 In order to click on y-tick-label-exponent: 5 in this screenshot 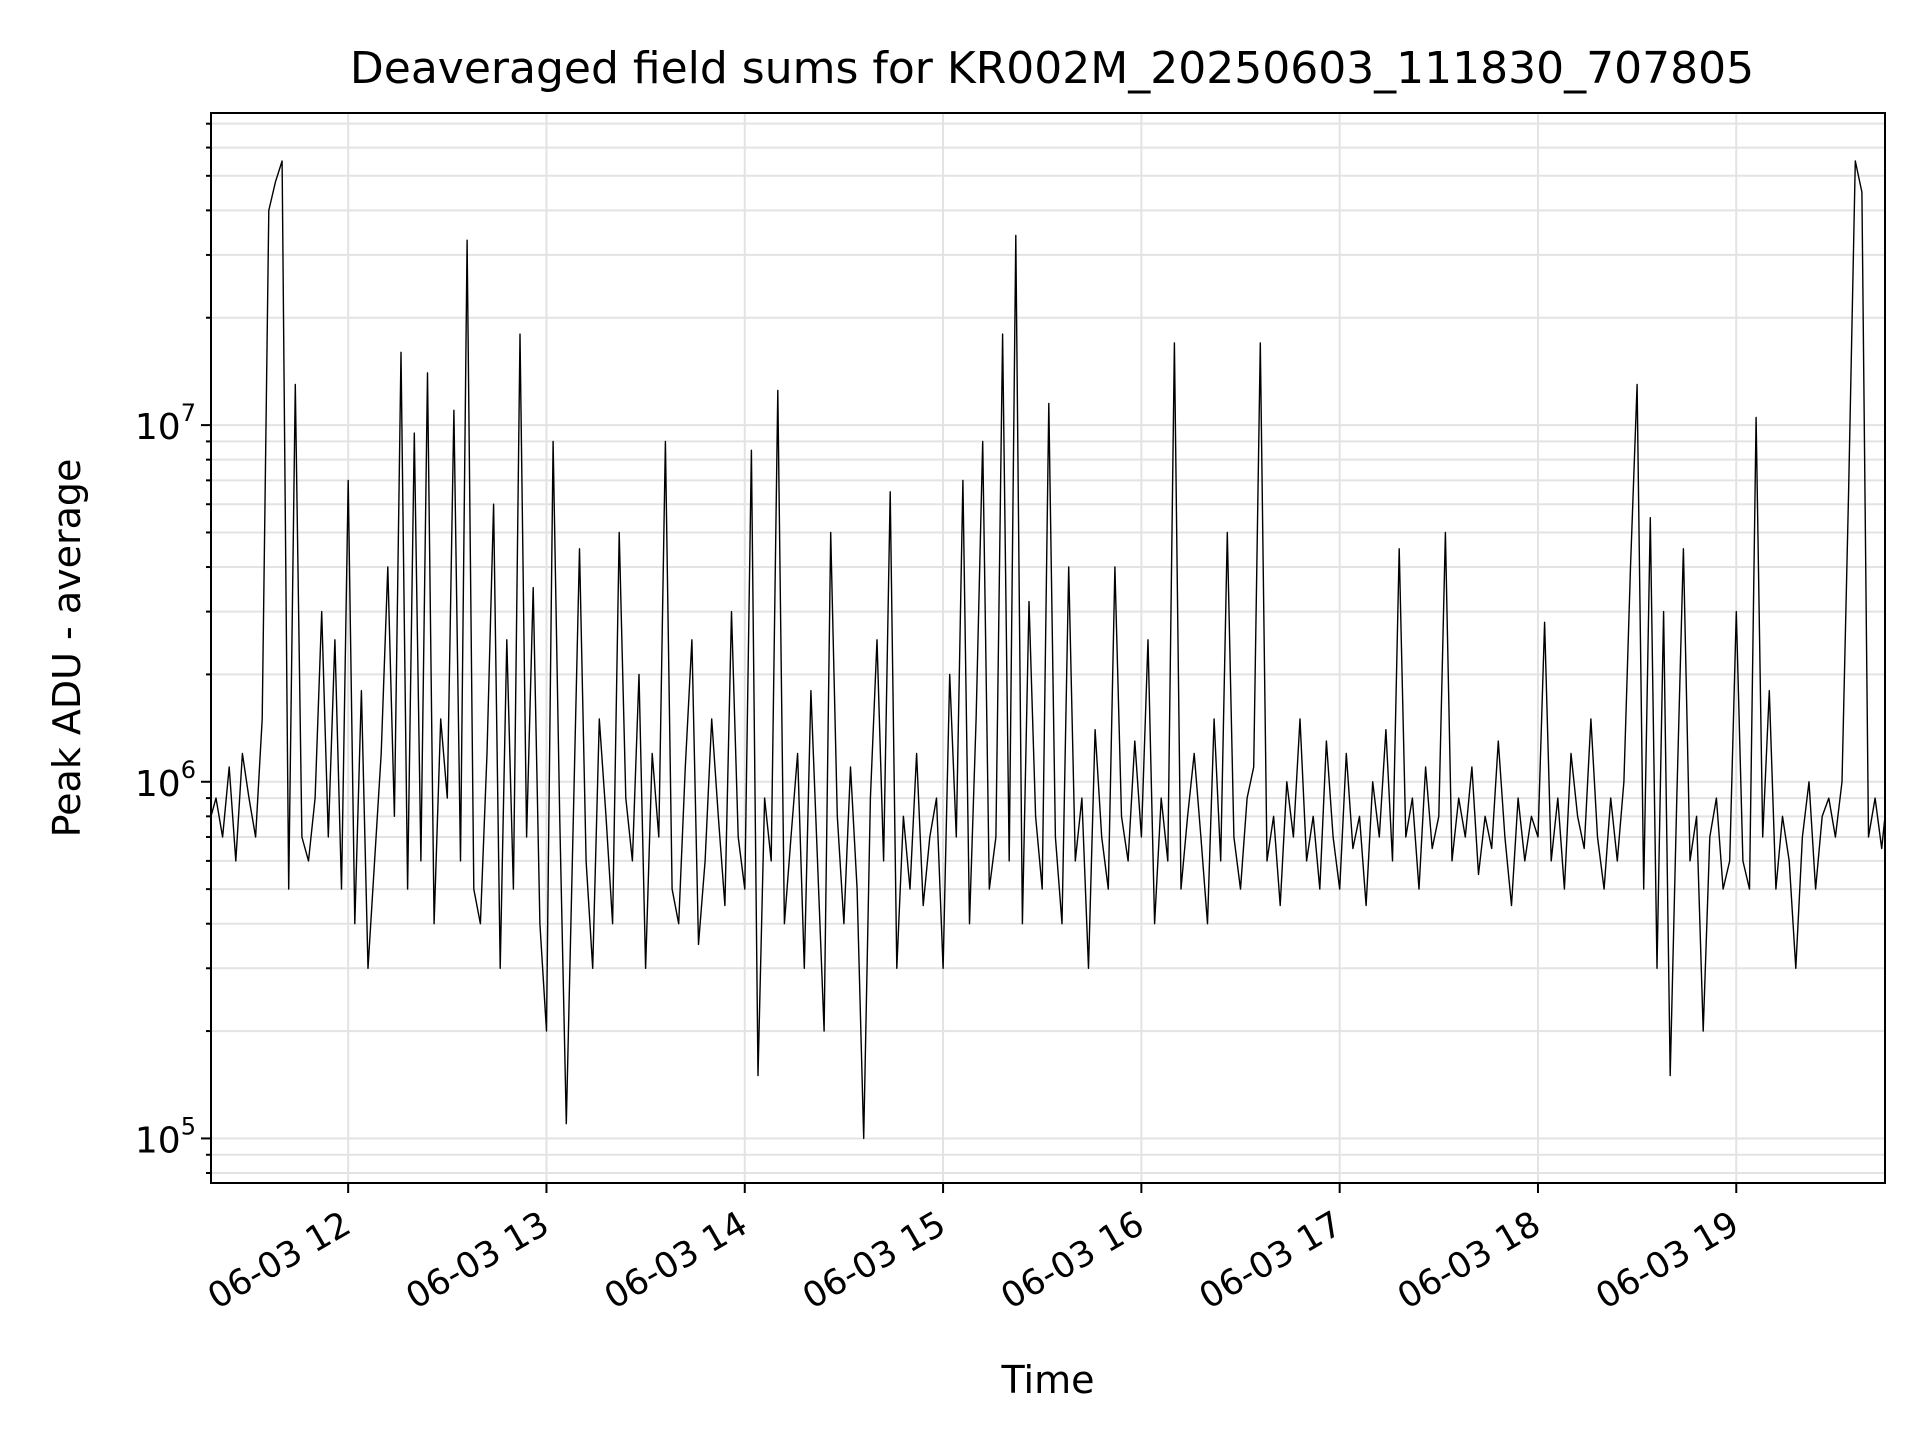, I will do `click(188, 1126)`.